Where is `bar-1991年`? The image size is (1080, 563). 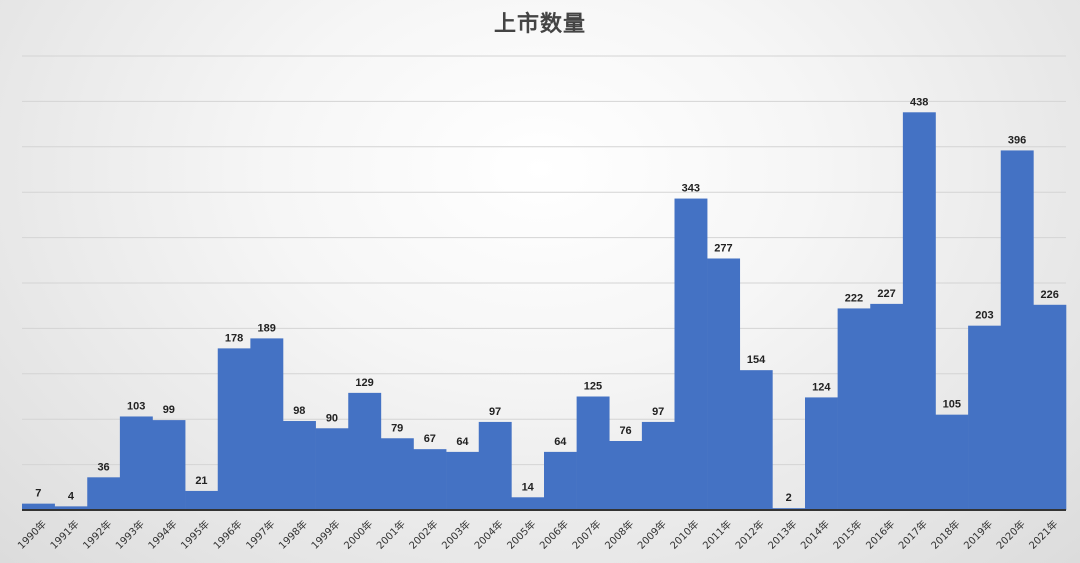 bar-1991年 is located at coordinates (71, 508).